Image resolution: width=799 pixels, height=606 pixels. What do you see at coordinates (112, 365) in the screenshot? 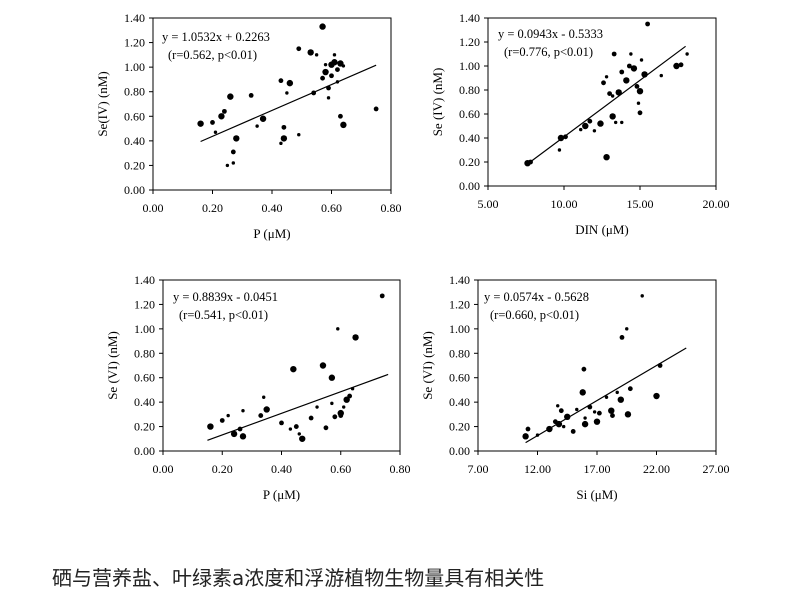
I see `chart3-yaxis-title: Se (VI) (nM)` at bounding box center [112, 365].